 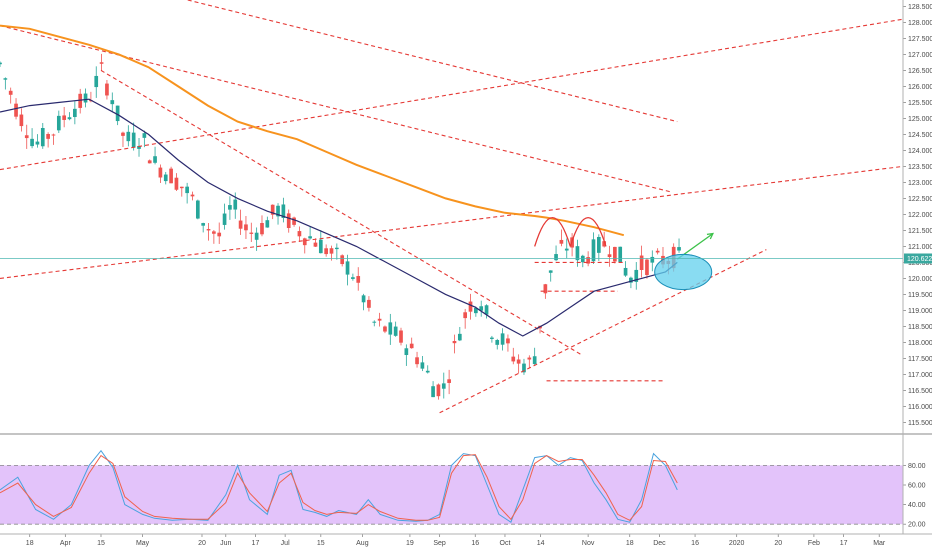 What do you see at coordinates (202, 543) in the screenshot?
I see `time-tick-label: 20` at bounding box center [202, 543].